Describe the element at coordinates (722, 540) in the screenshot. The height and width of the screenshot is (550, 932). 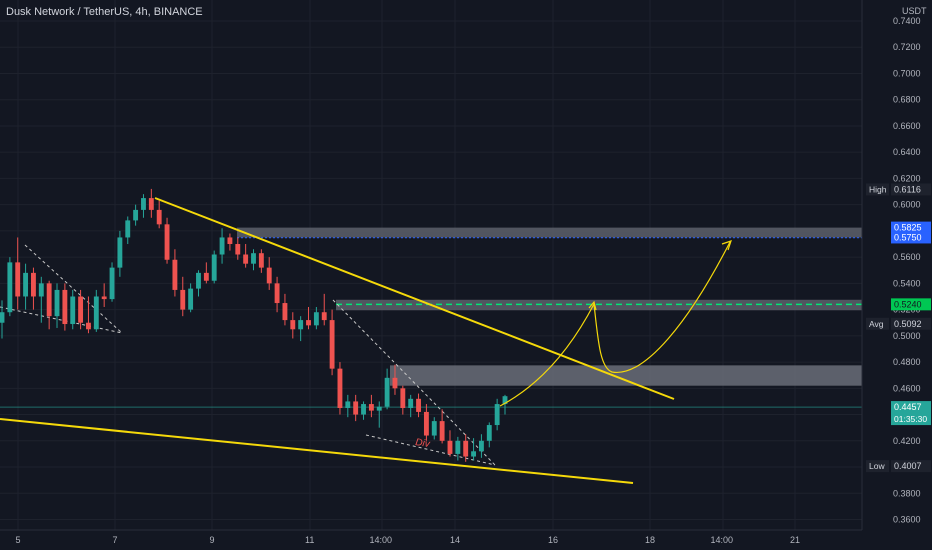
I see `x-tick-label: 14:00` at that location.